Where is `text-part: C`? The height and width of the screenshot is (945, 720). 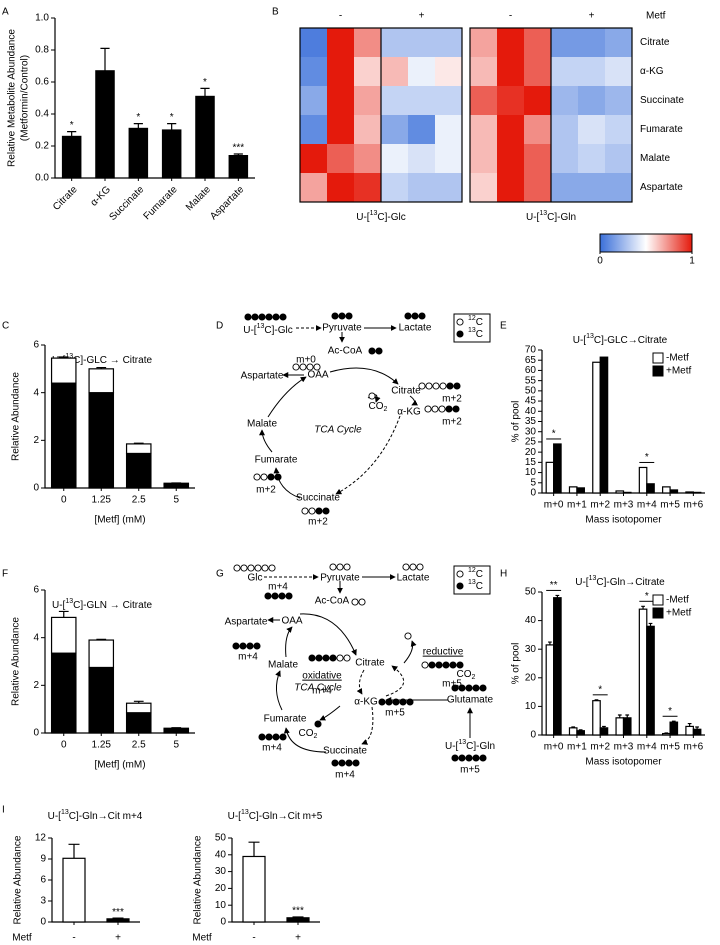
text-part: C is located at coordinates (479, 574).